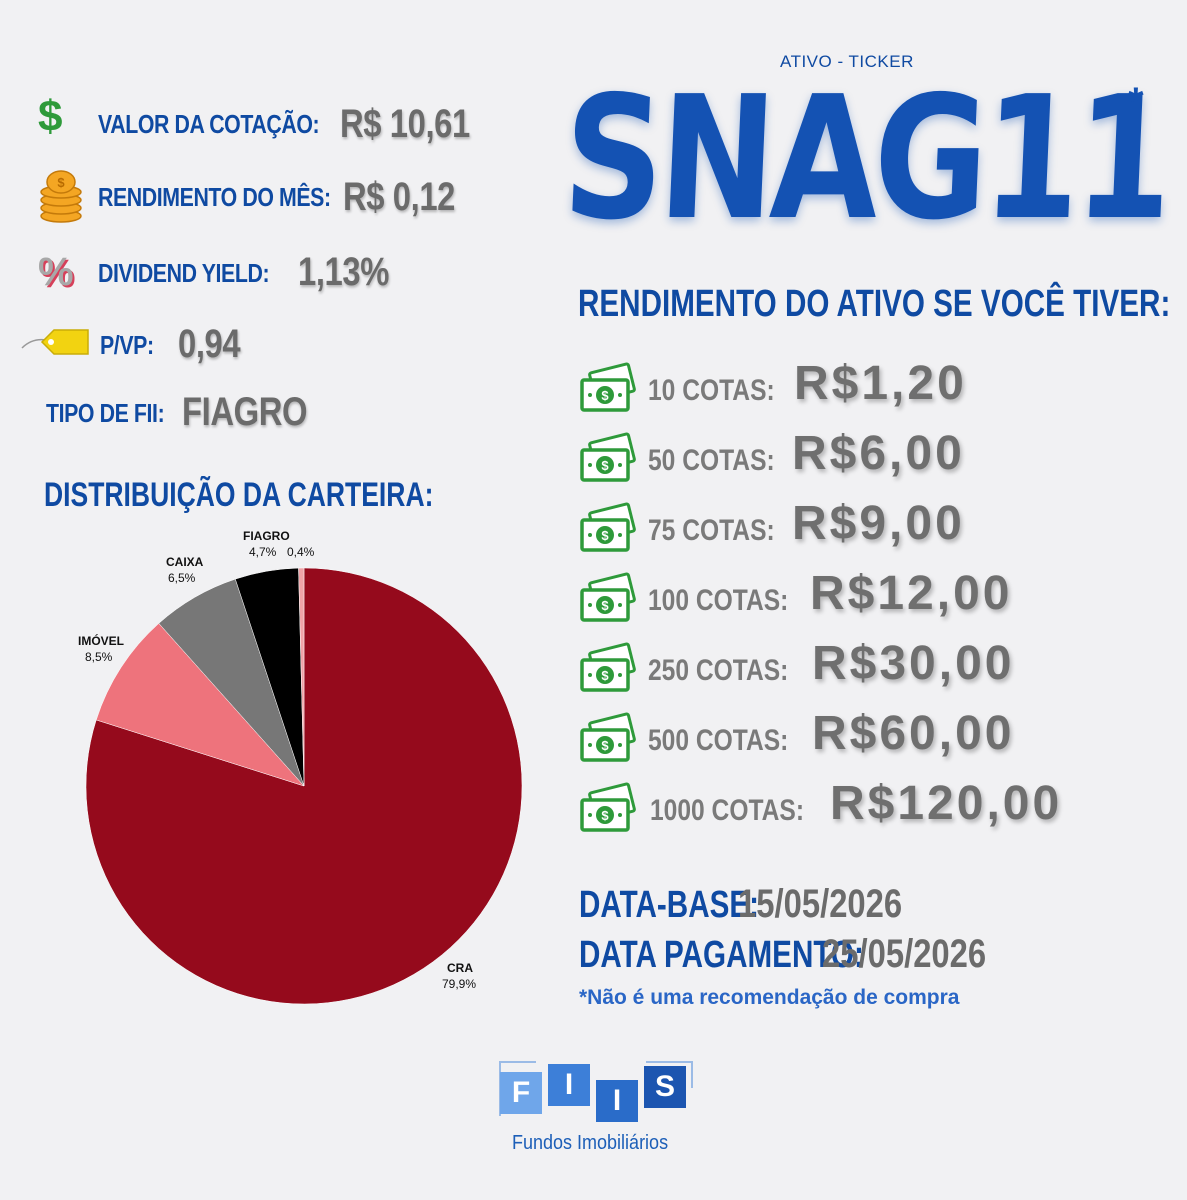 This screenshot has width=1187, height=1200. What do you see at coordinates (405, 124) in the screenshot?
I see `cotacao-value: R$ 10,61` at bounding box center [405, 124].